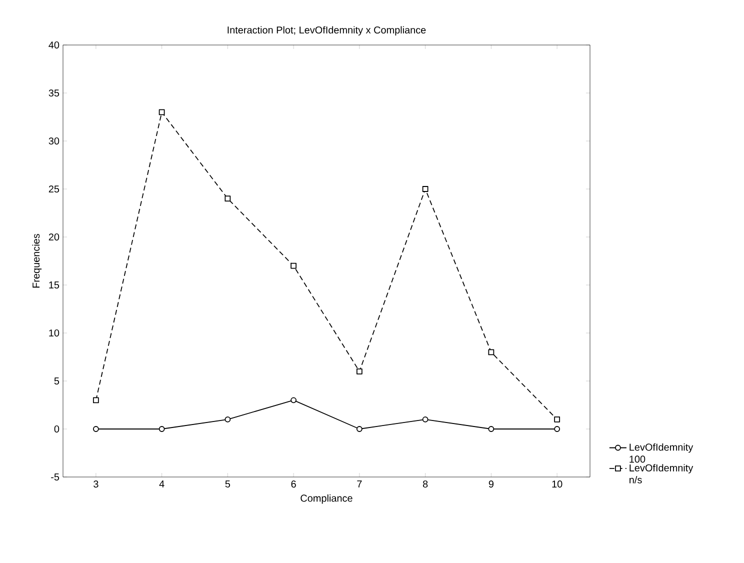 Image resolution: width=744 pixels, height=563 pixels. Describe the element at coordinates (327, 31) in the screenshot. I see `chart-title: Interaction Plot; LevOfIdemnity x Compliance` at that location.